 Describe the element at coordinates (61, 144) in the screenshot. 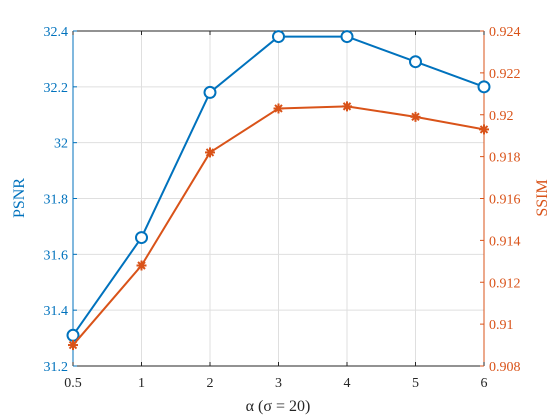

I see `left-y-tick-label: 32` at that location.